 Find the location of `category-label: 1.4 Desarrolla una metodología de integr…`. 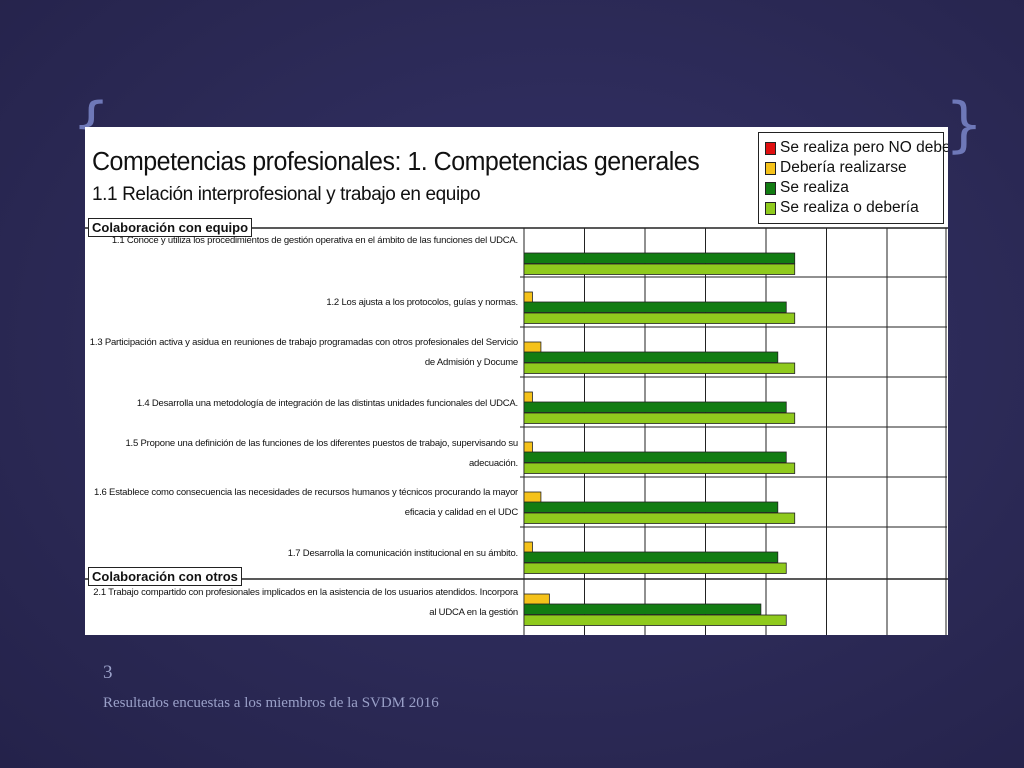

category-label: 1.4 Desarrolla una metodología de integr… is located at coordinates (327, 403).